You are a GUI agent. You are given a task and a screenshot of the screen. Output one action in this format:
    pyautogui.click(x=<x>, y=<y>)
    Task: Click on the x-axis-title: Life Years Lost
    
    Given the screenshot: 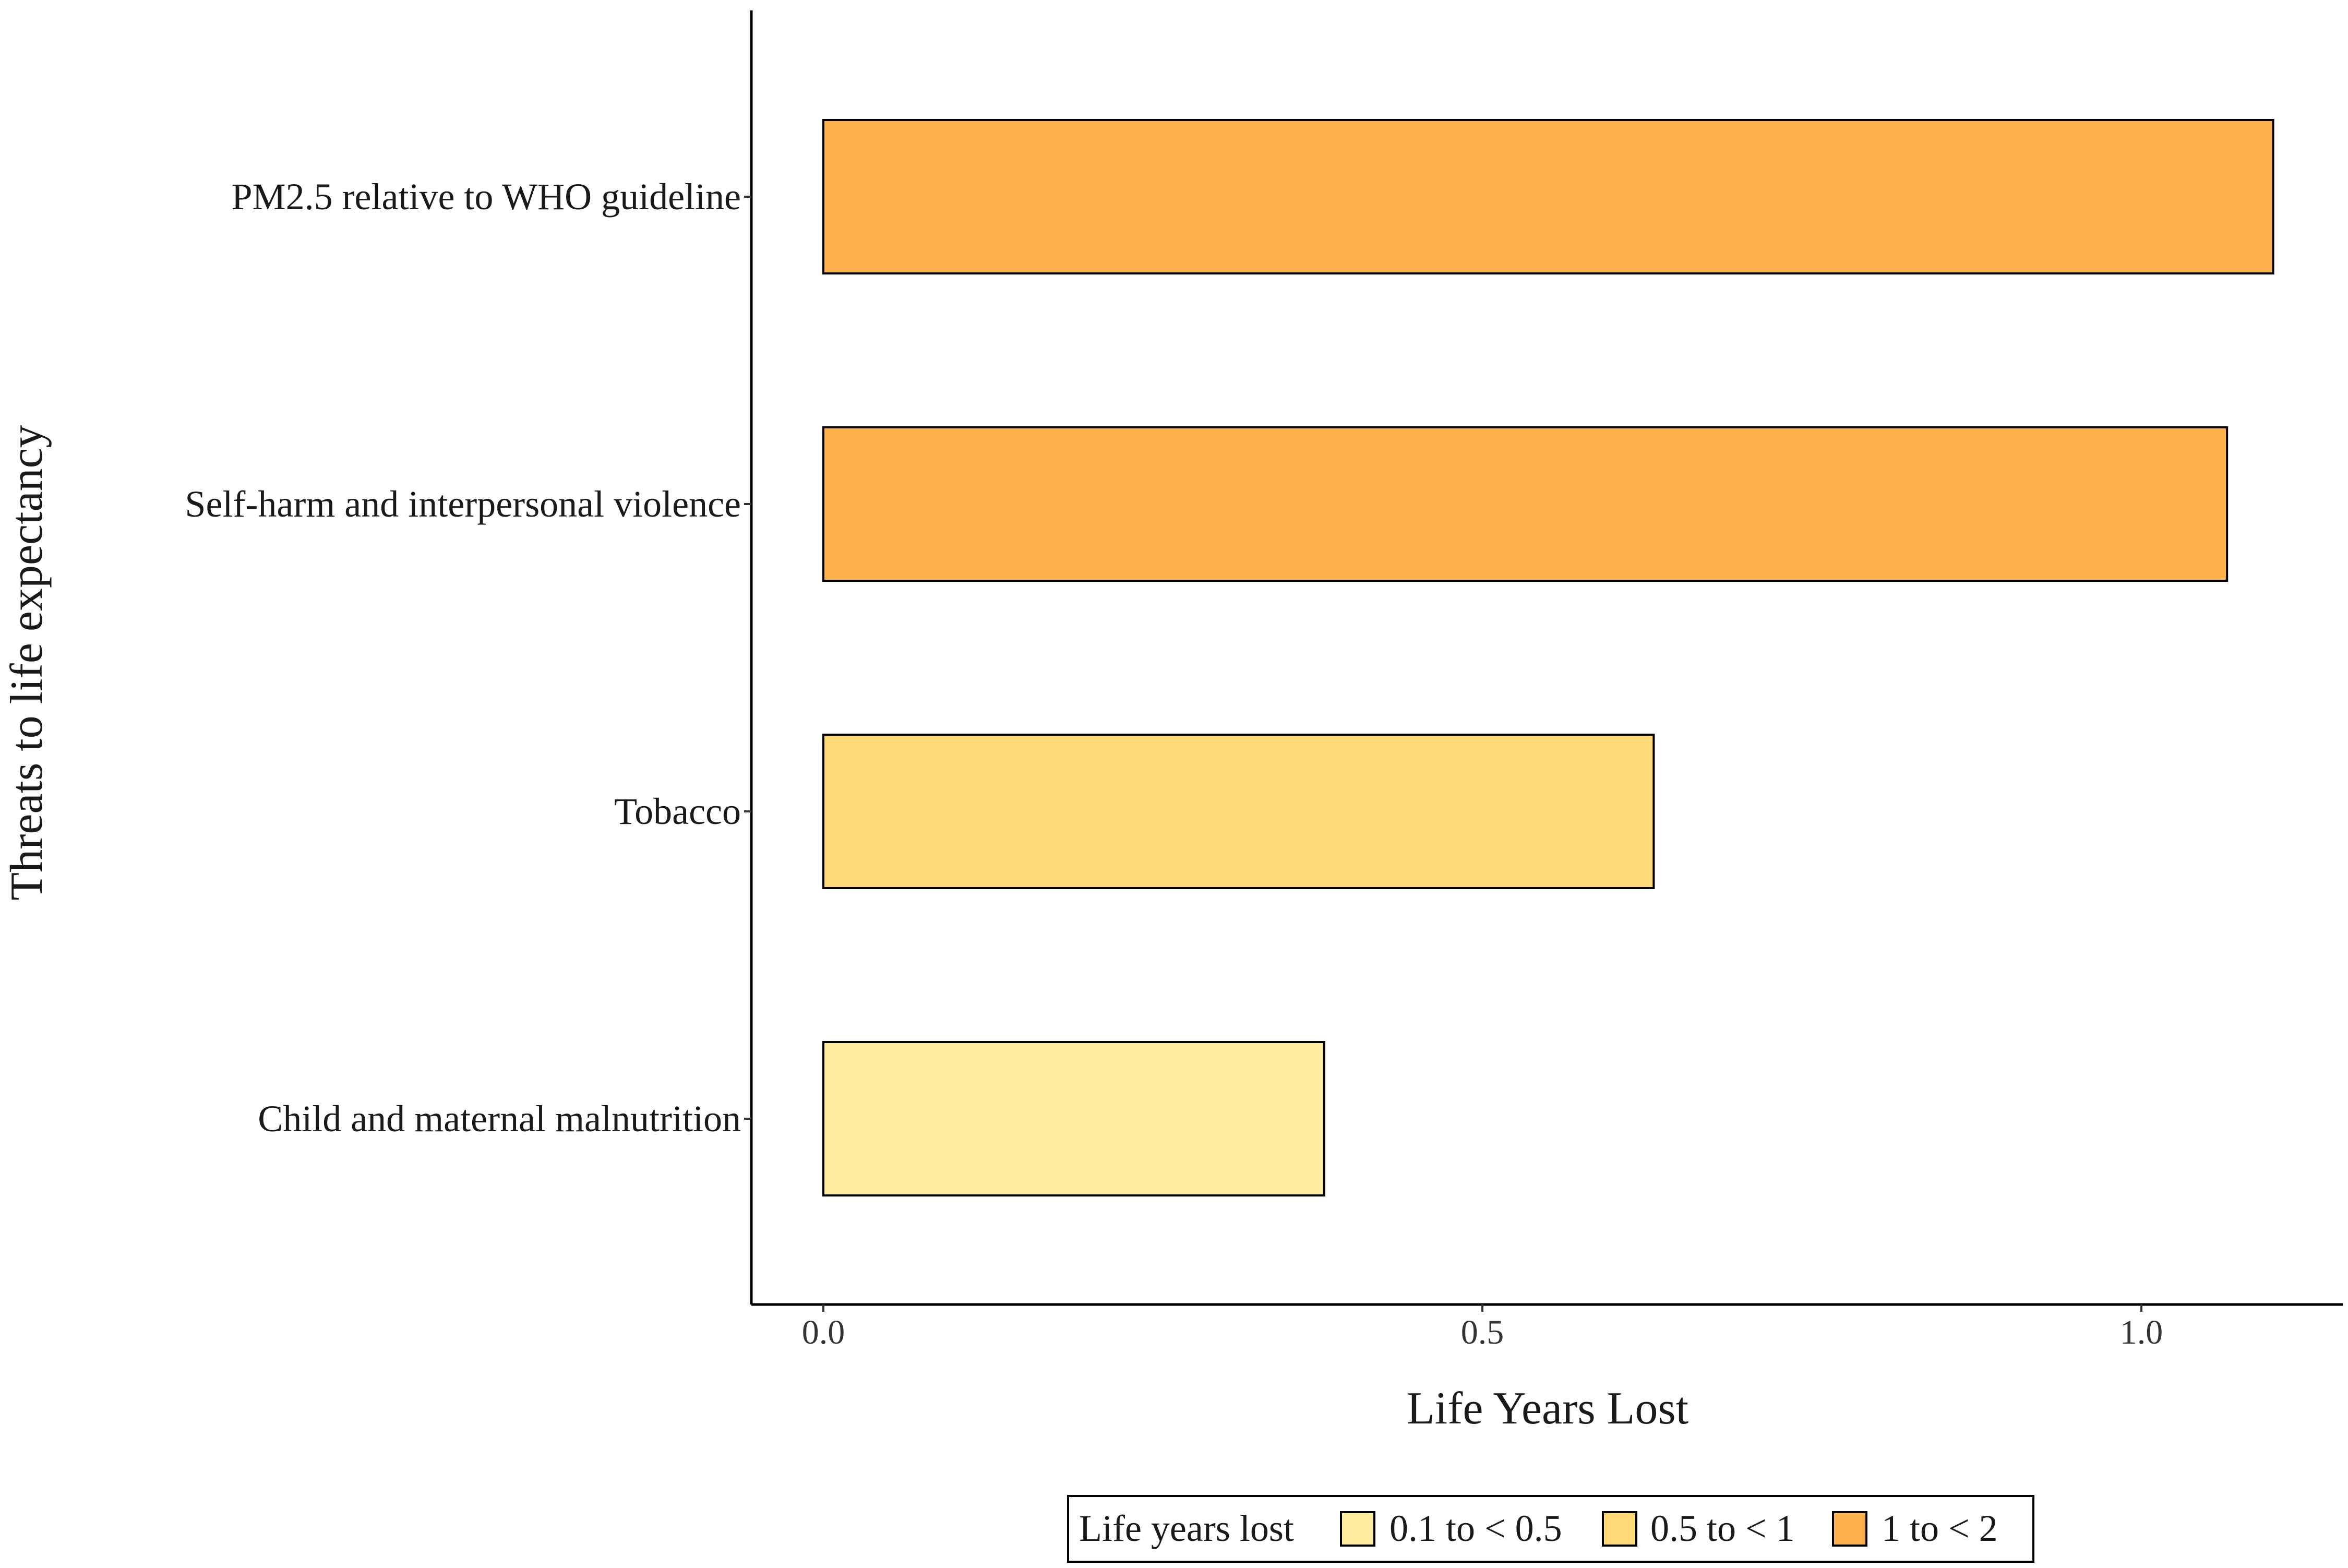 What is the action you would take?
    pyautogui.click(x=1547, y=1408)
    